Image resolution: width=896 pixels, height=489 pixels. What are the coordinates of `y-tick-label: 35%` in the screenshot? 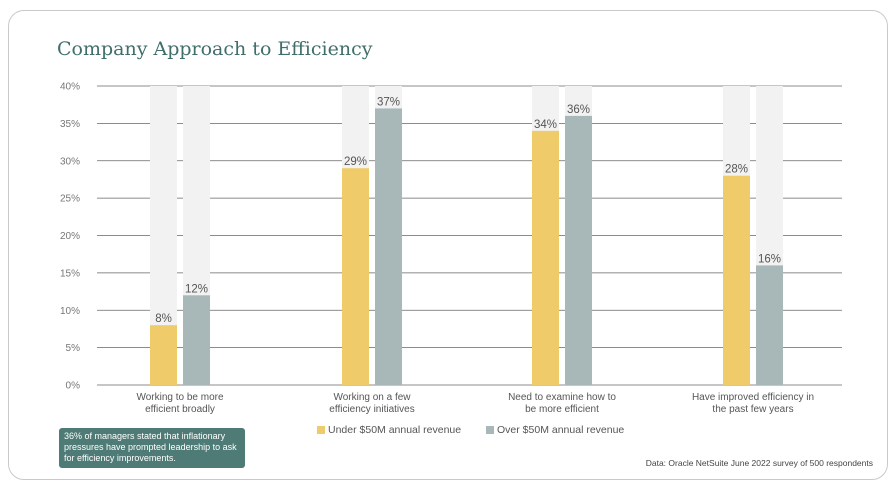 It's located at (70, 124).